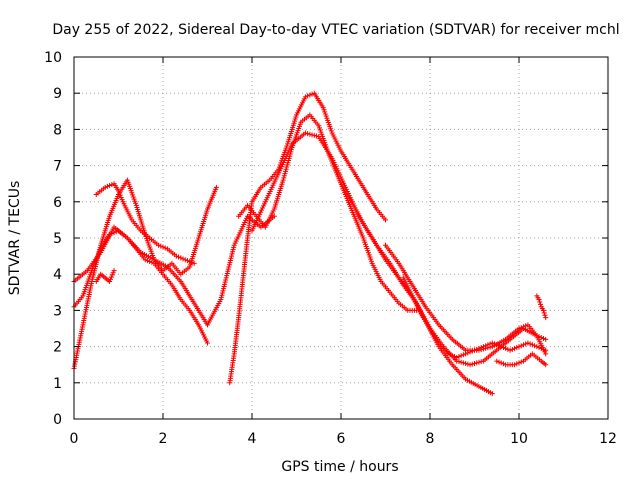 This screenshot has width=640, height=480. Describe the element at coordinates (57, 130) in the screenshot. I see `y-tick-label: 8` at that location.